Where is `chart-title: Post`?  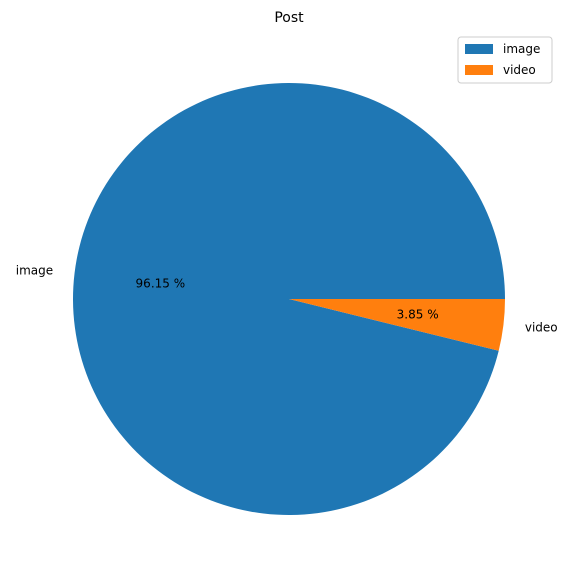
chart-title: Post is located at coordinates (289, 18).